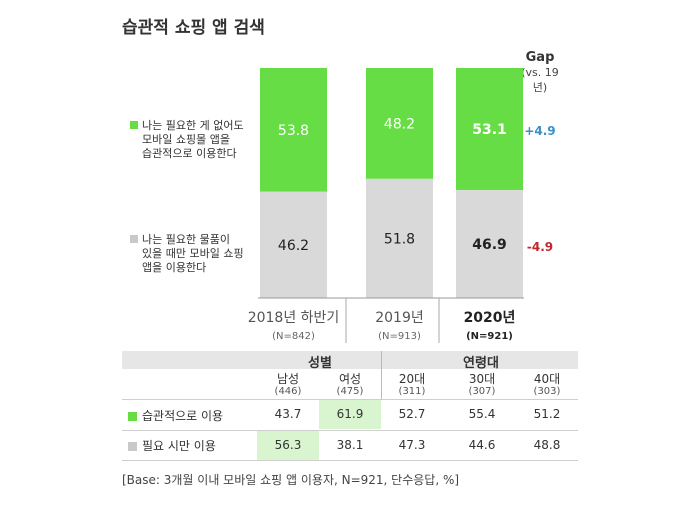 The image size is (680, 505). I want to click on gap-value-habit: +4.9, so click(540, 131).